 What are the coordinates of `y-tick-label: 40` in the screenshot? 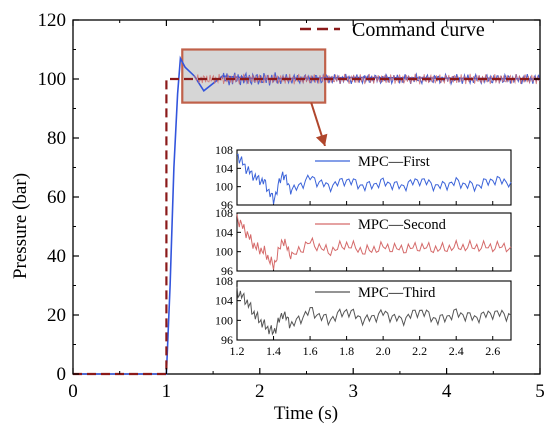 It's located at (56, 256).